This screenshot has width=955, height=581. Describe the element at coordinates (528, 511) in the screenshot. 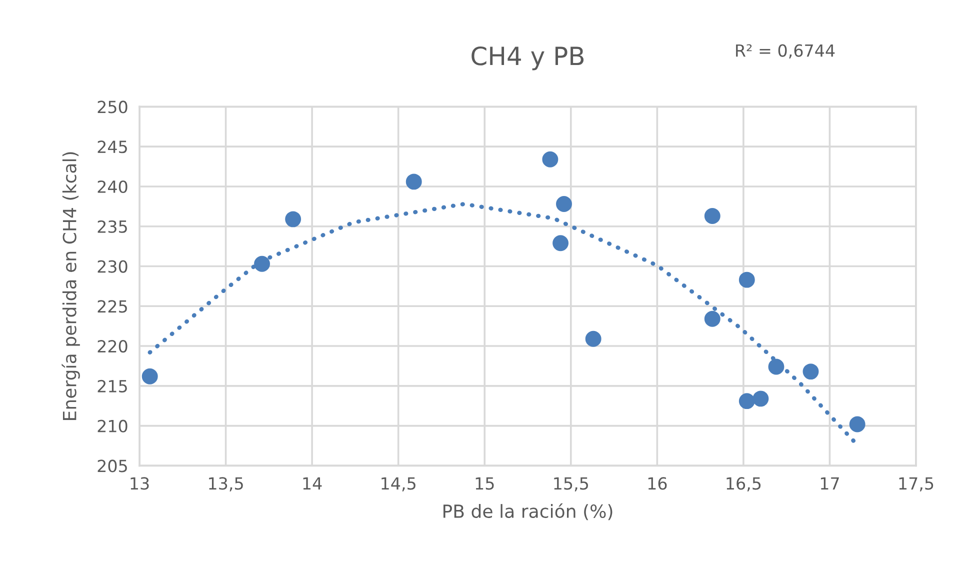

I see `x-axis-title: PB de la ración (%)` at that location.